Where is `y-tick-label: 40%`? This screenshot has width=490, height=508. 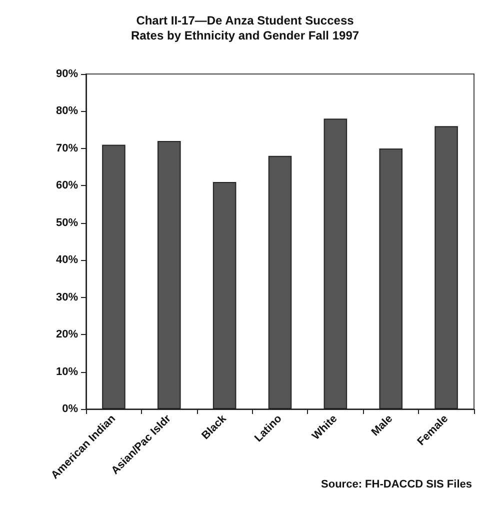 y-tick-label: 40% is located at coordinates (67, 260).